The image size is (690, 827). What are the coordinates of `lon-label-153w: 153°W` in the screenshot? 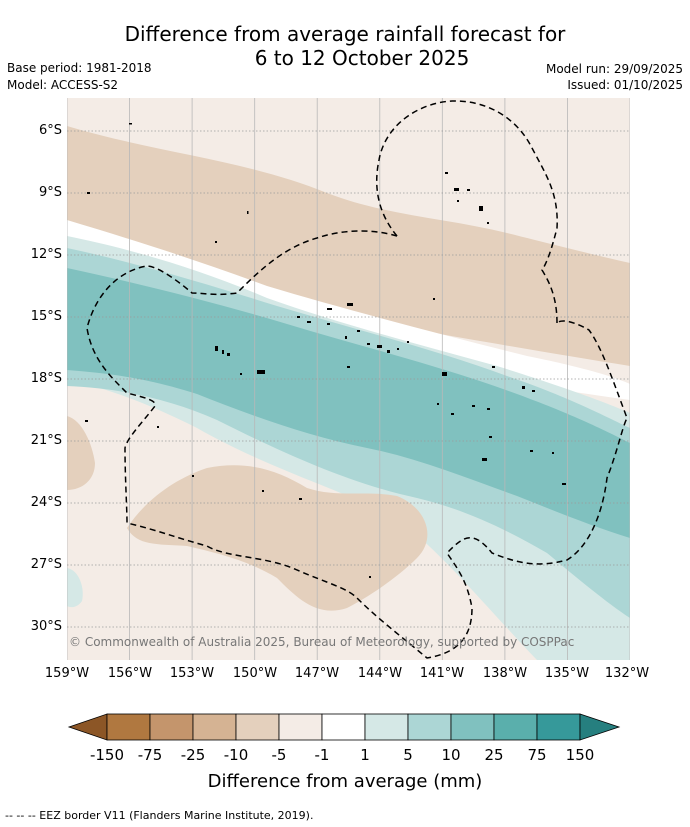 It's located at (192, 673).